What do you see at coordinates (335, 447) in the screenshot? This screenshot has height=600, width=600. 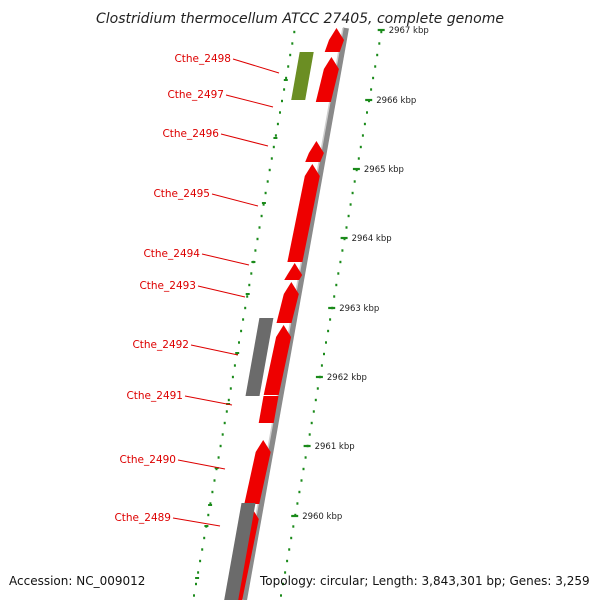 I see `position-tick-label: 2961 kbp` at bounding box center [335, 447].